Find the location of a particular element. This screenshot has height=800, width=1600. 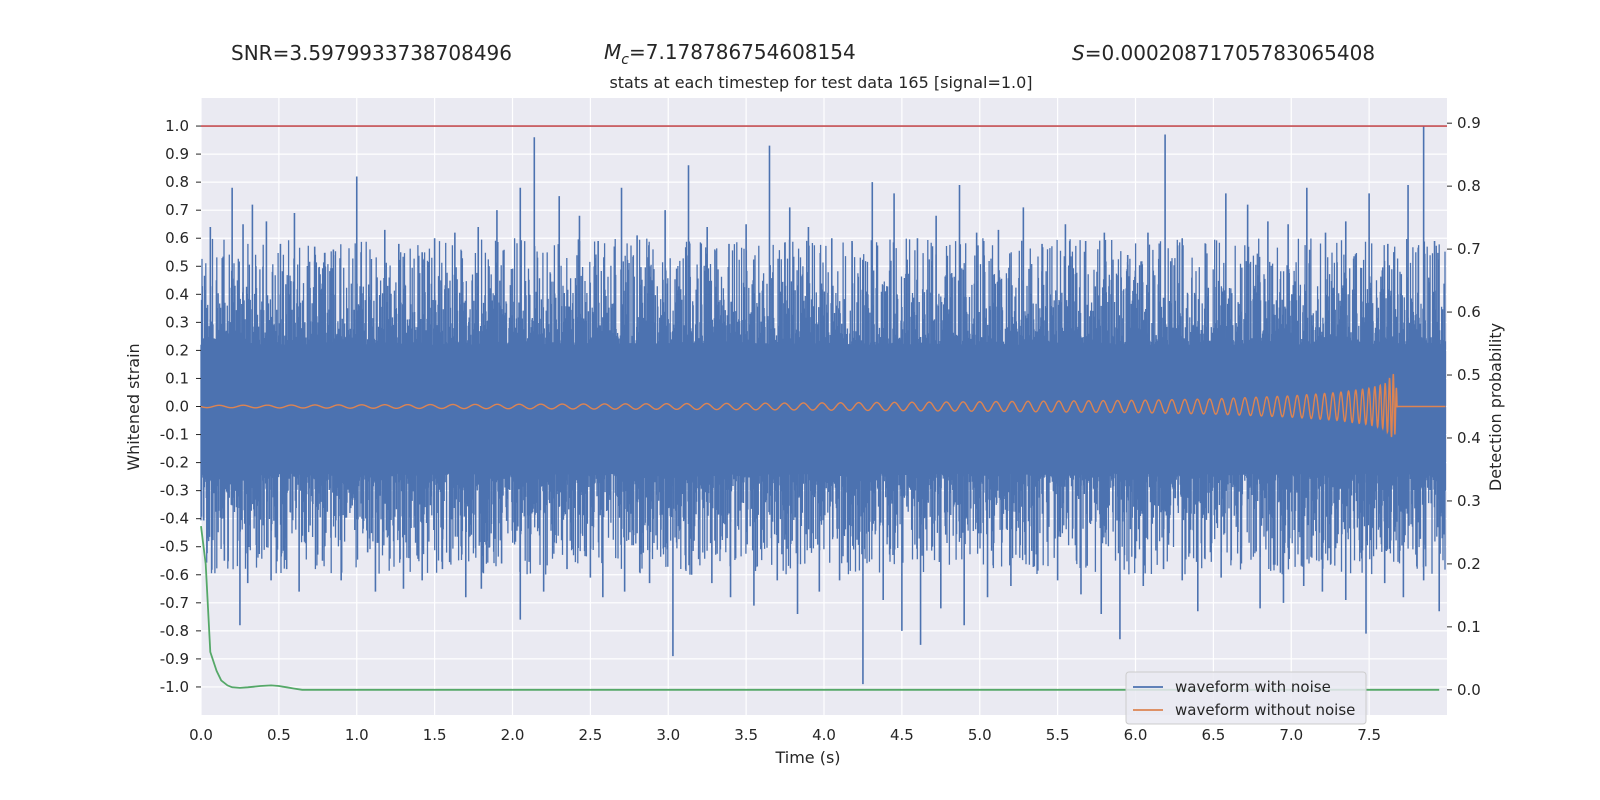

y-tick-label: -0.9 is located at coordinates (174, 659).